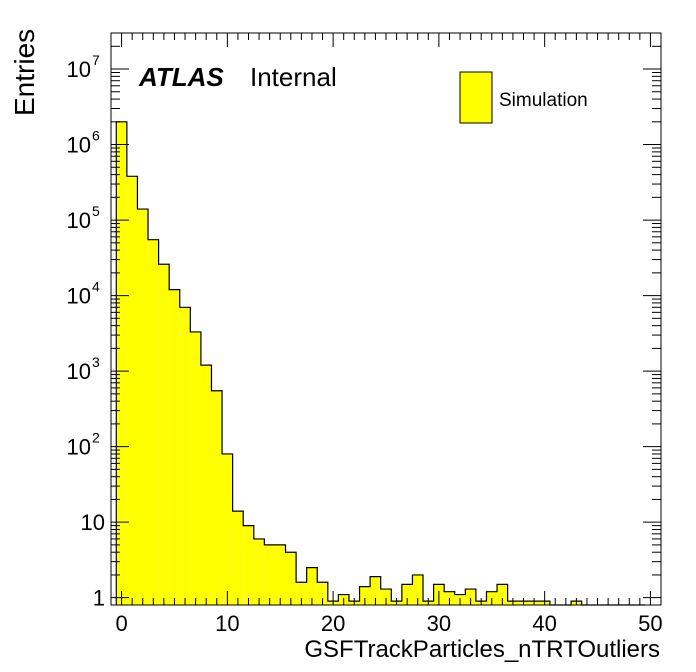  I want to click on y-axis-label: Entries, so click(24, 72).